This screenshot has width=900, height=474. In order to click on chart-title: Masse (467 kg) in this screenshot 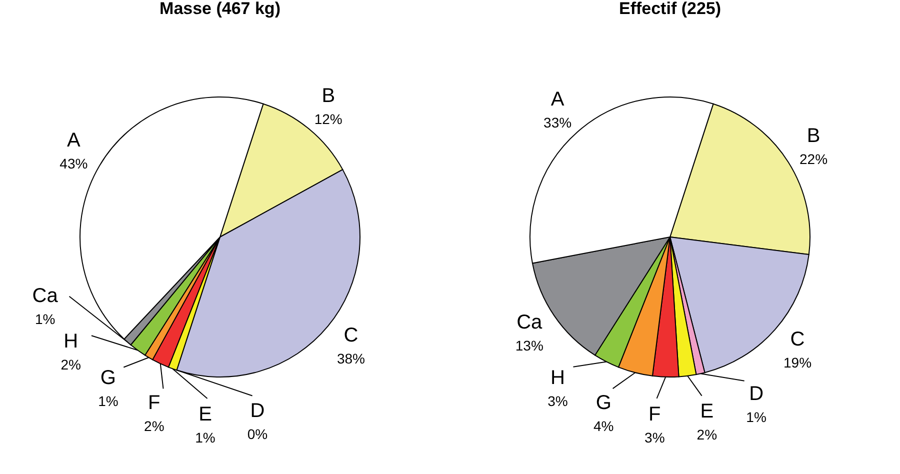, I will do `click(220, 9)`.